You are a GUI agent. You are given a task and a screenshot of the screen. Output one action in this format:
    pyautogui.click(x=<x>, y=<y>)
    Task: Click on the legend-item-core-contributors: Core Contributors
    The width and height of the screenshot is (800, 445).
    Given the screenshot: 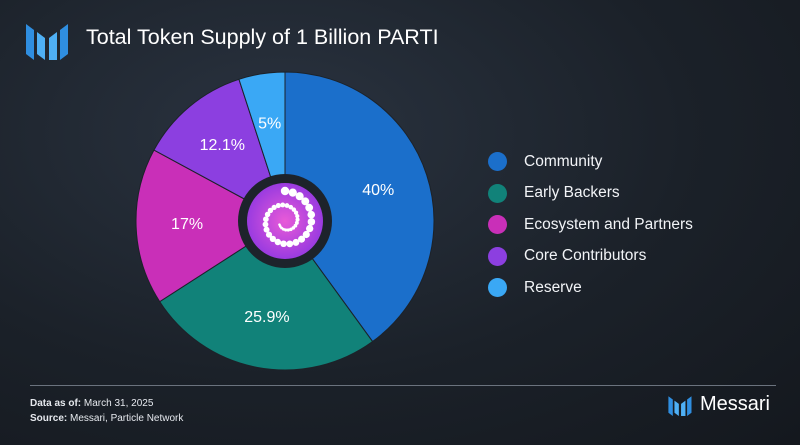 What is the action you would take?
    pyautogui.click(x=590, y=257)
    